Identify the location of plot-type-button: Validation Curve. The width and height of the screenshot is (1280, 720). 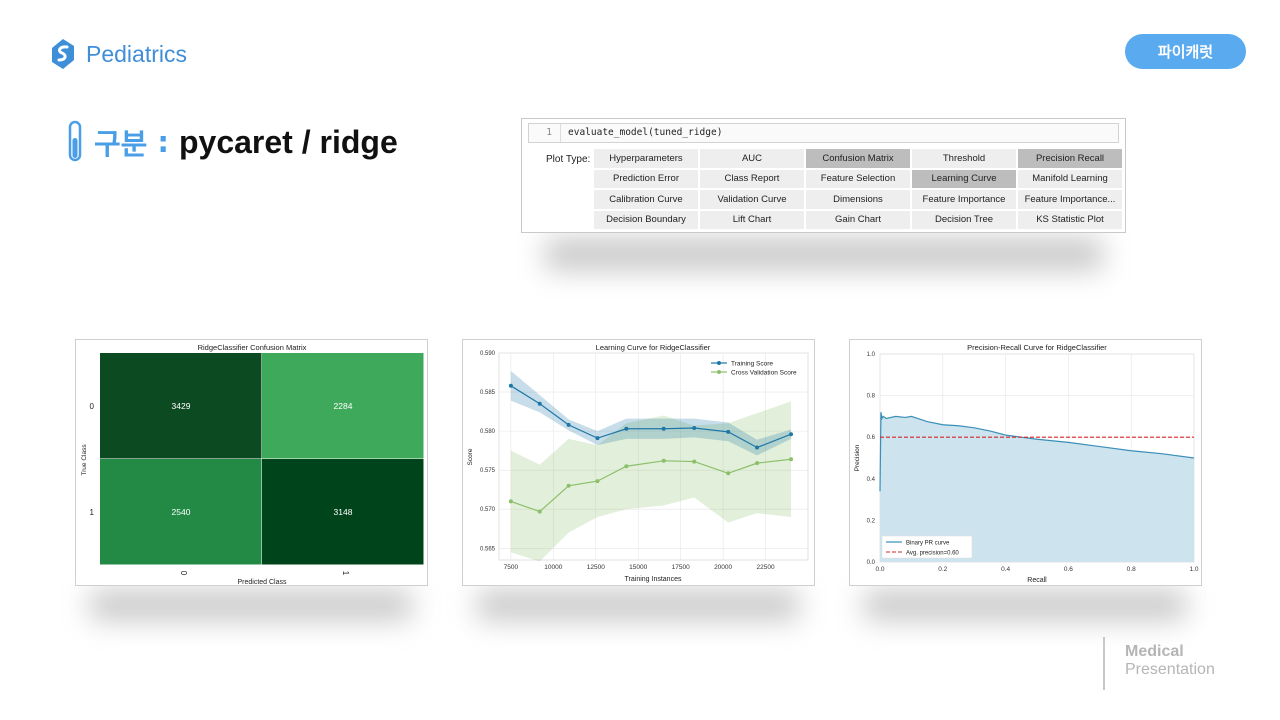
(752, 199).